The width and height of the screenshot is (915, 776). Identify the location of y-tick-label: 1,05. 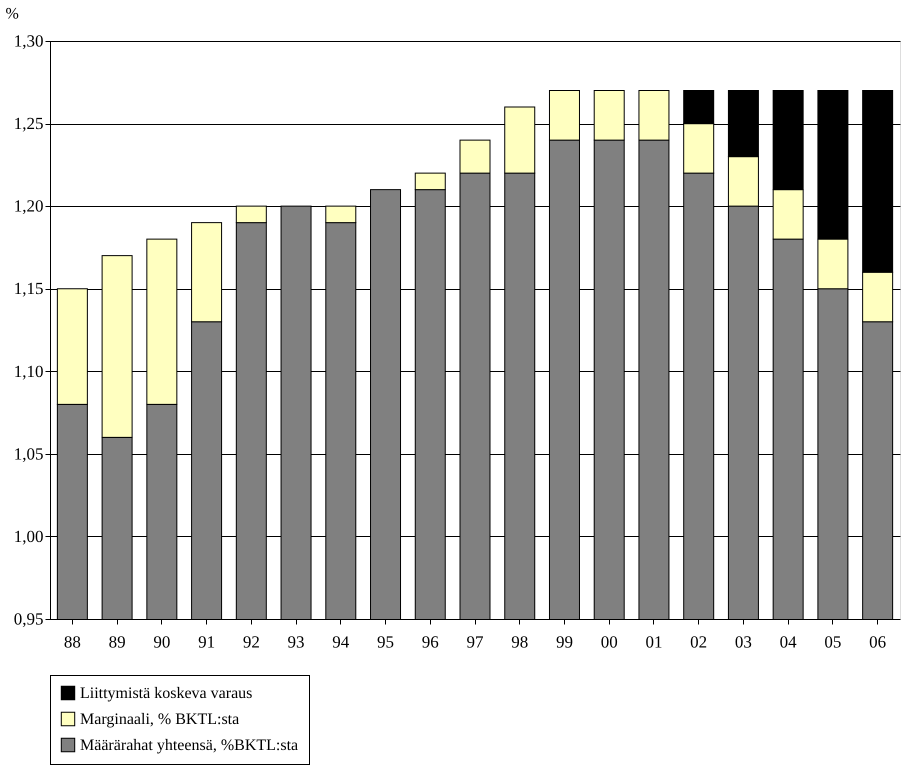
(29, 454).